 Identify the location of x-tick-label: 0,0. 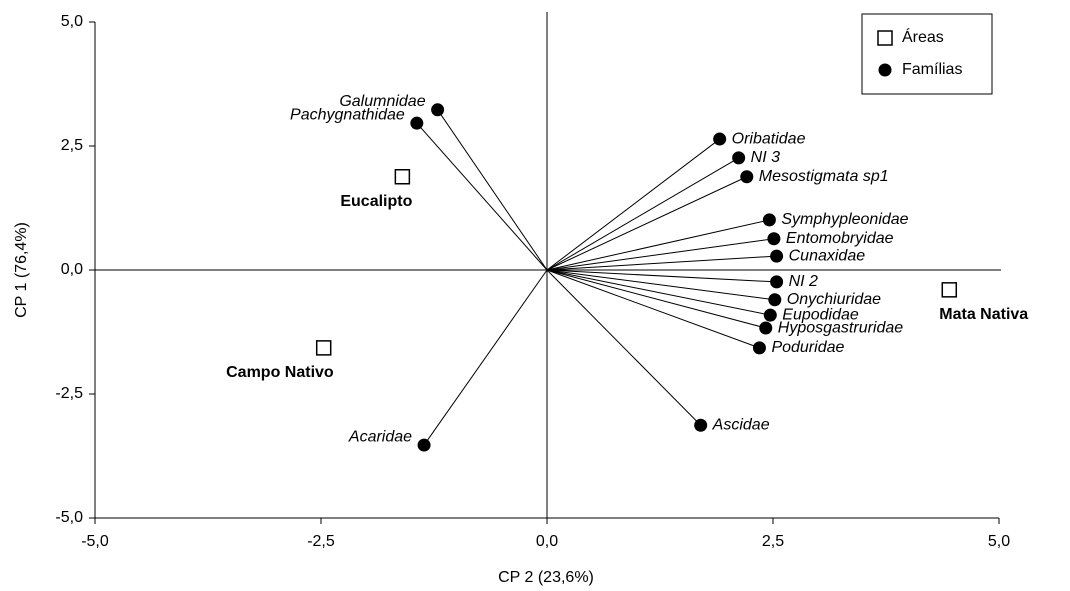
(547, 541).